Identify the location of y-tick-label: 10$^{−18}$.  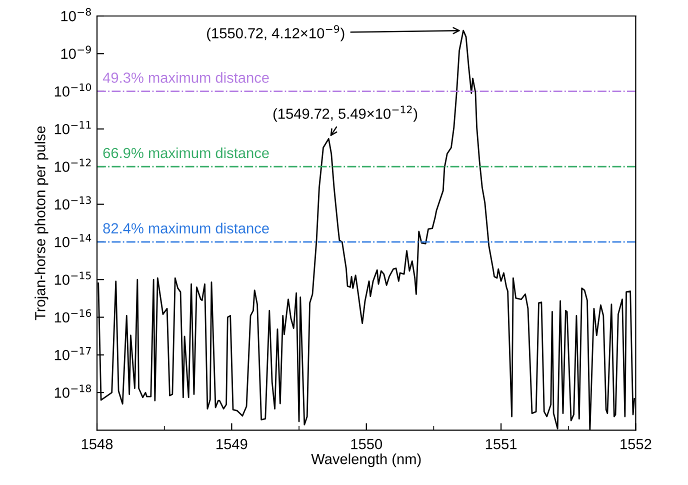
(72, 391).